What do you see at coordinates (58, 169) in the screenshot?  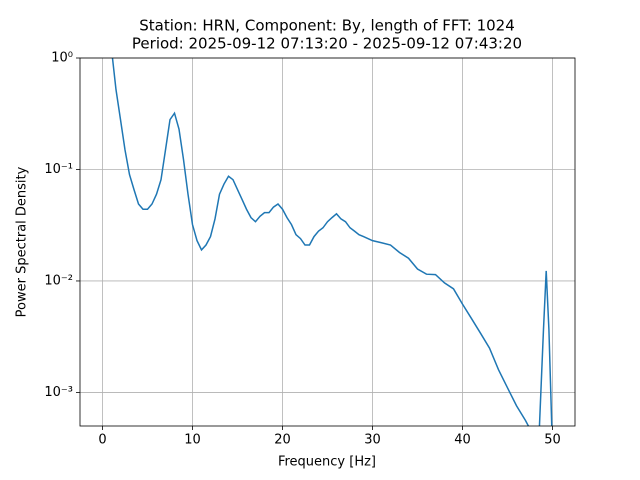 I see `y-tick-label: 10⁻¹` at bounding box center [58, 169].